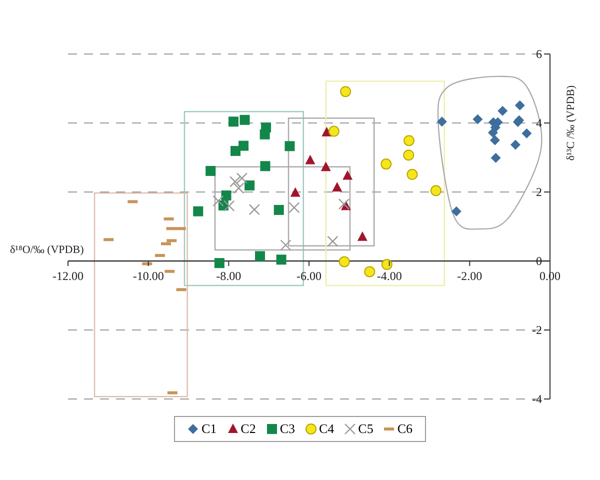 The image size is (600, 480). Describe the element at coordinates (469, 276) in the screenshot. I see `x-tick-label: -2.00` at that location.